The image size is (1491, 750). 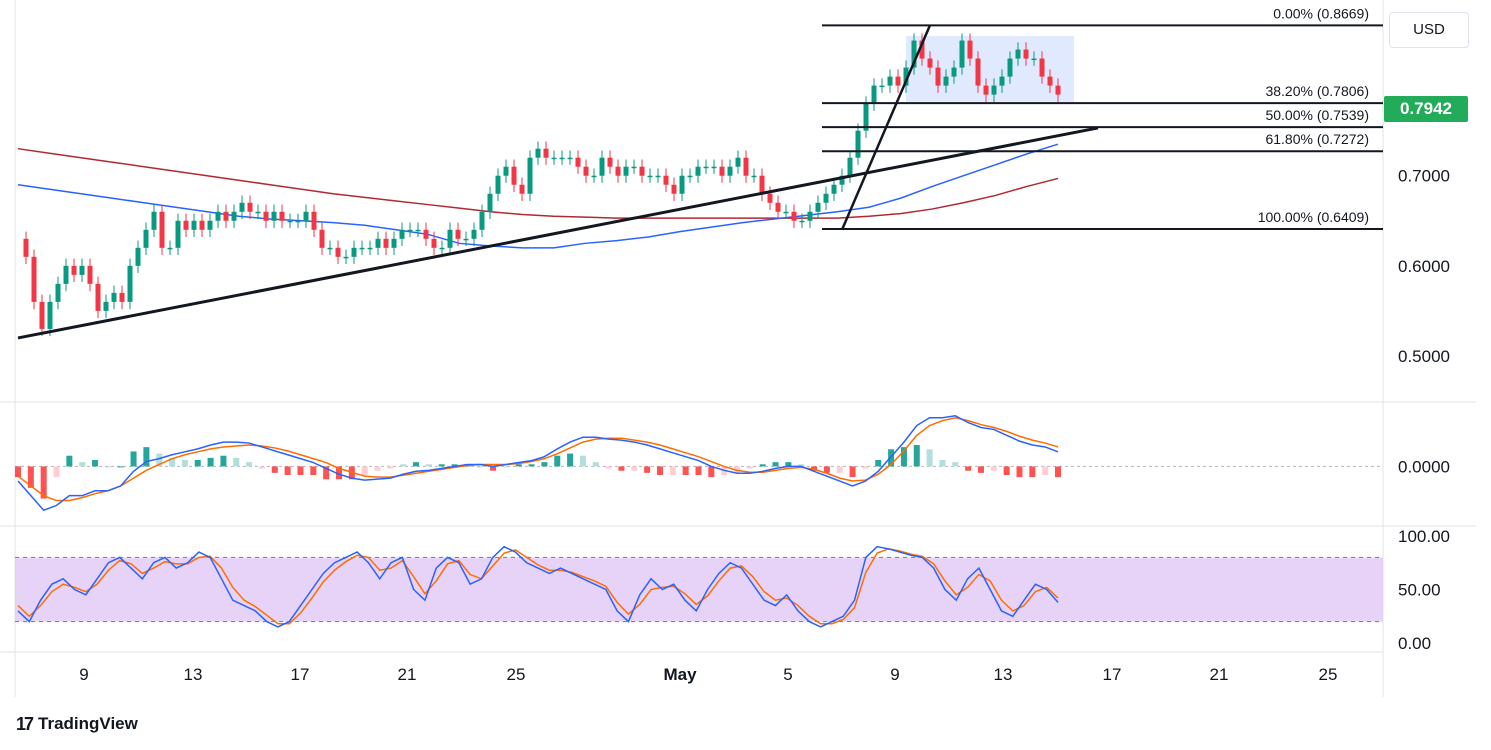 What do you see at coordinates (538, 183) in the screenshot?
I see `sma-slow-line` at bounding box center [538, 183].